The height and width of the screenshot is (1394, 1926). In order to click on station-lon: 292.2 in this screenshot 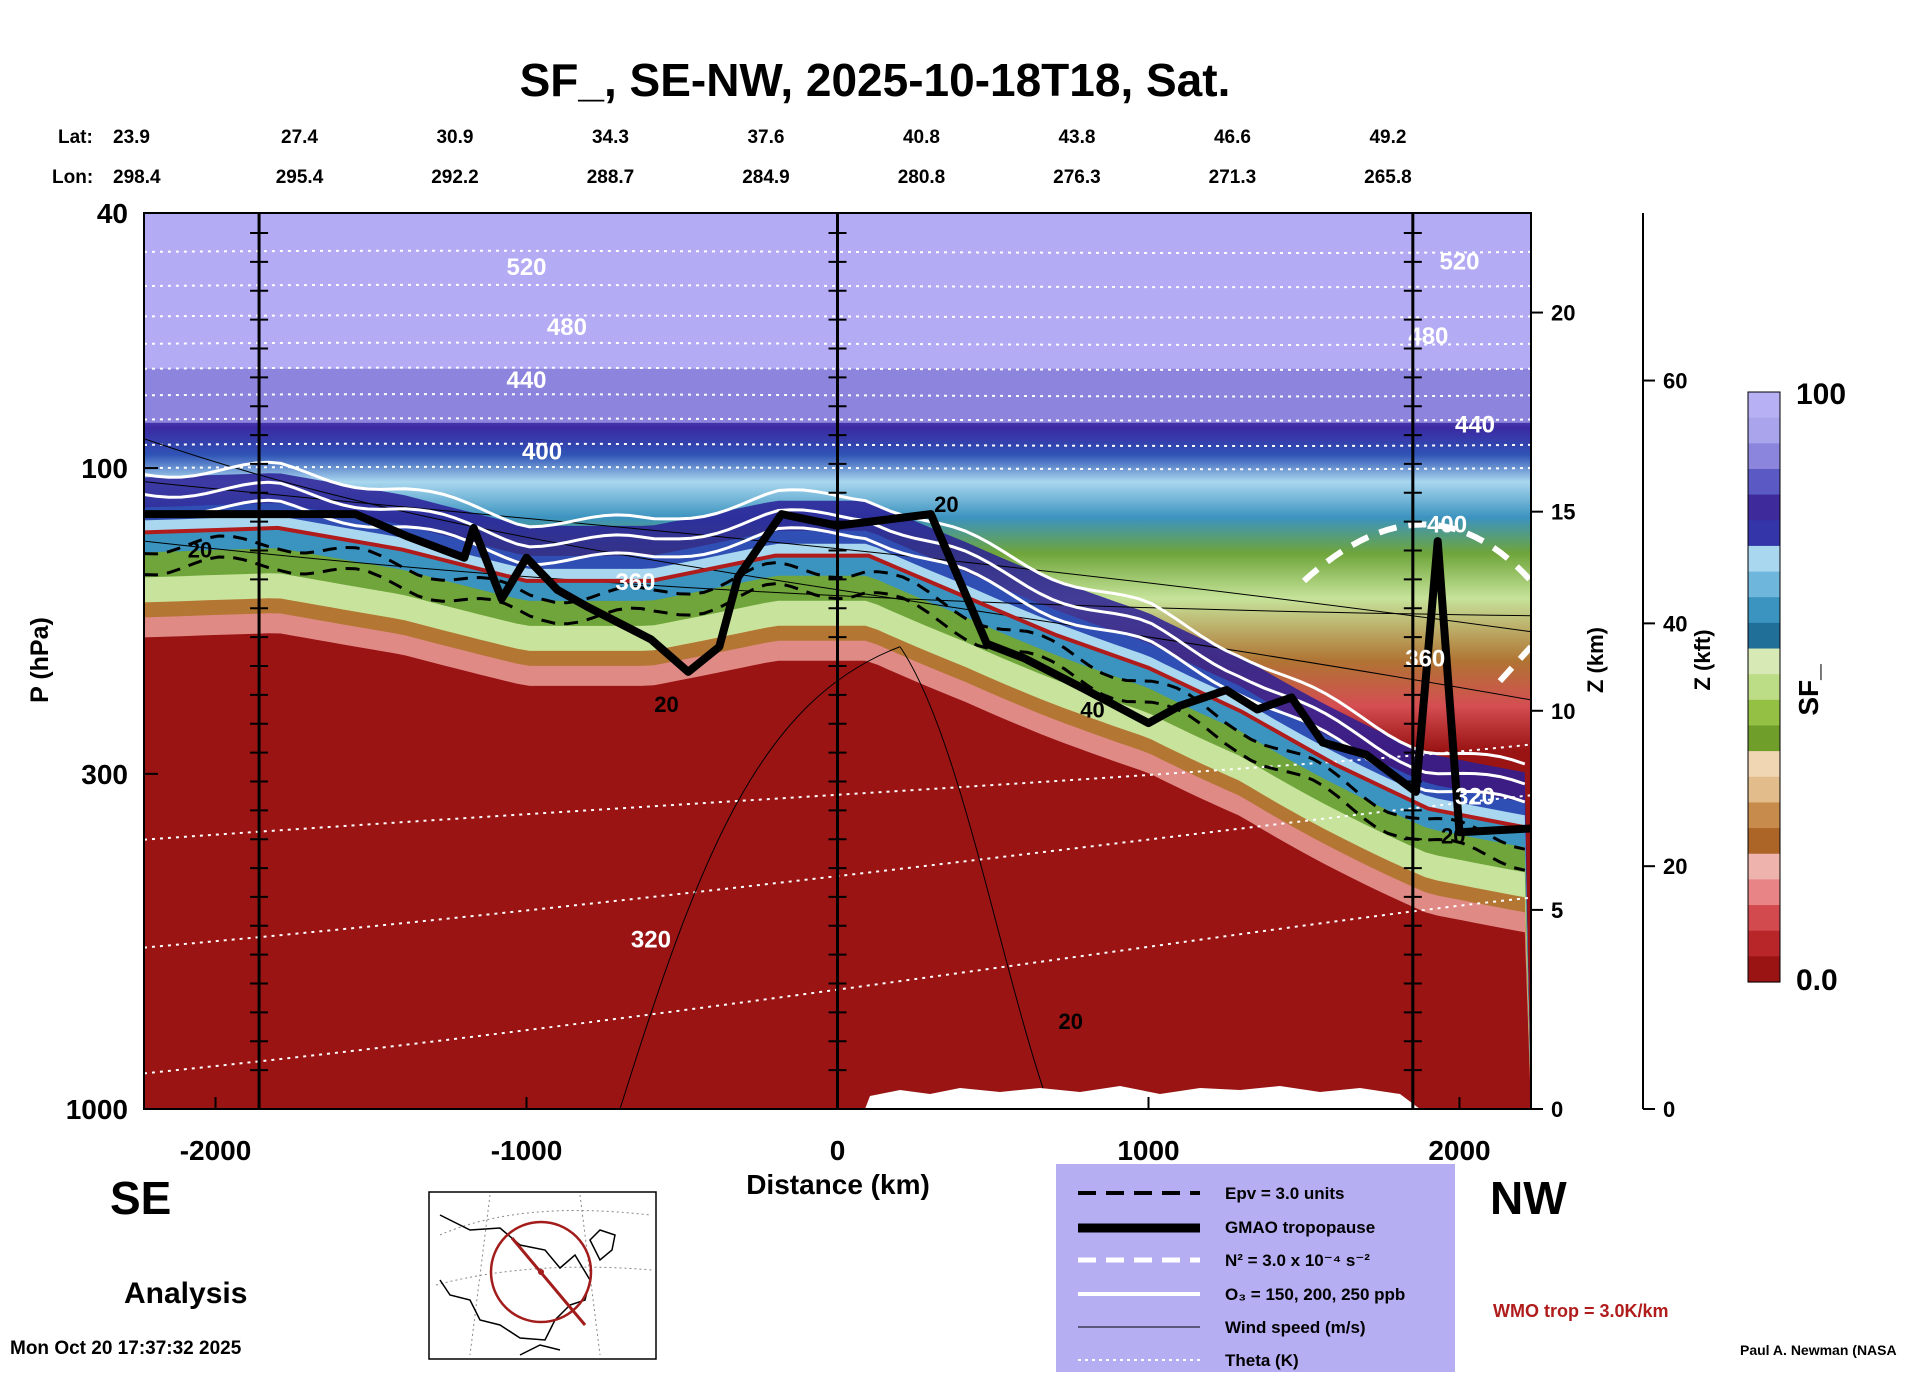, I will do `click(455, 177)`.